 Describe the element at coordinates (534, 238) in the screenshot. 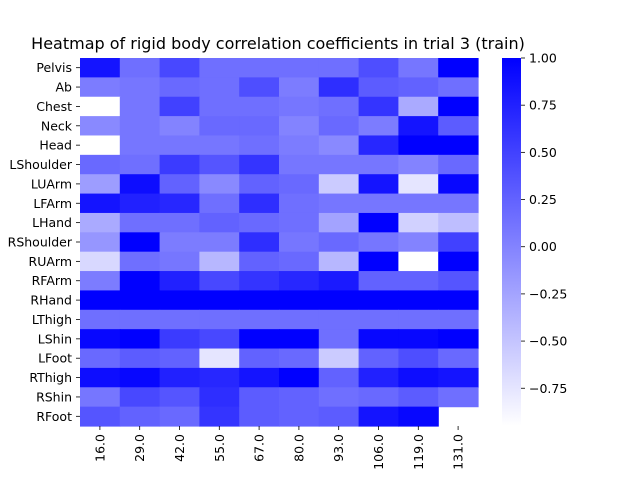

I see `colorbar: 1.00 0.75 0.50 0.25 0.00 −0.25 −0.50 −0.75` at that location.